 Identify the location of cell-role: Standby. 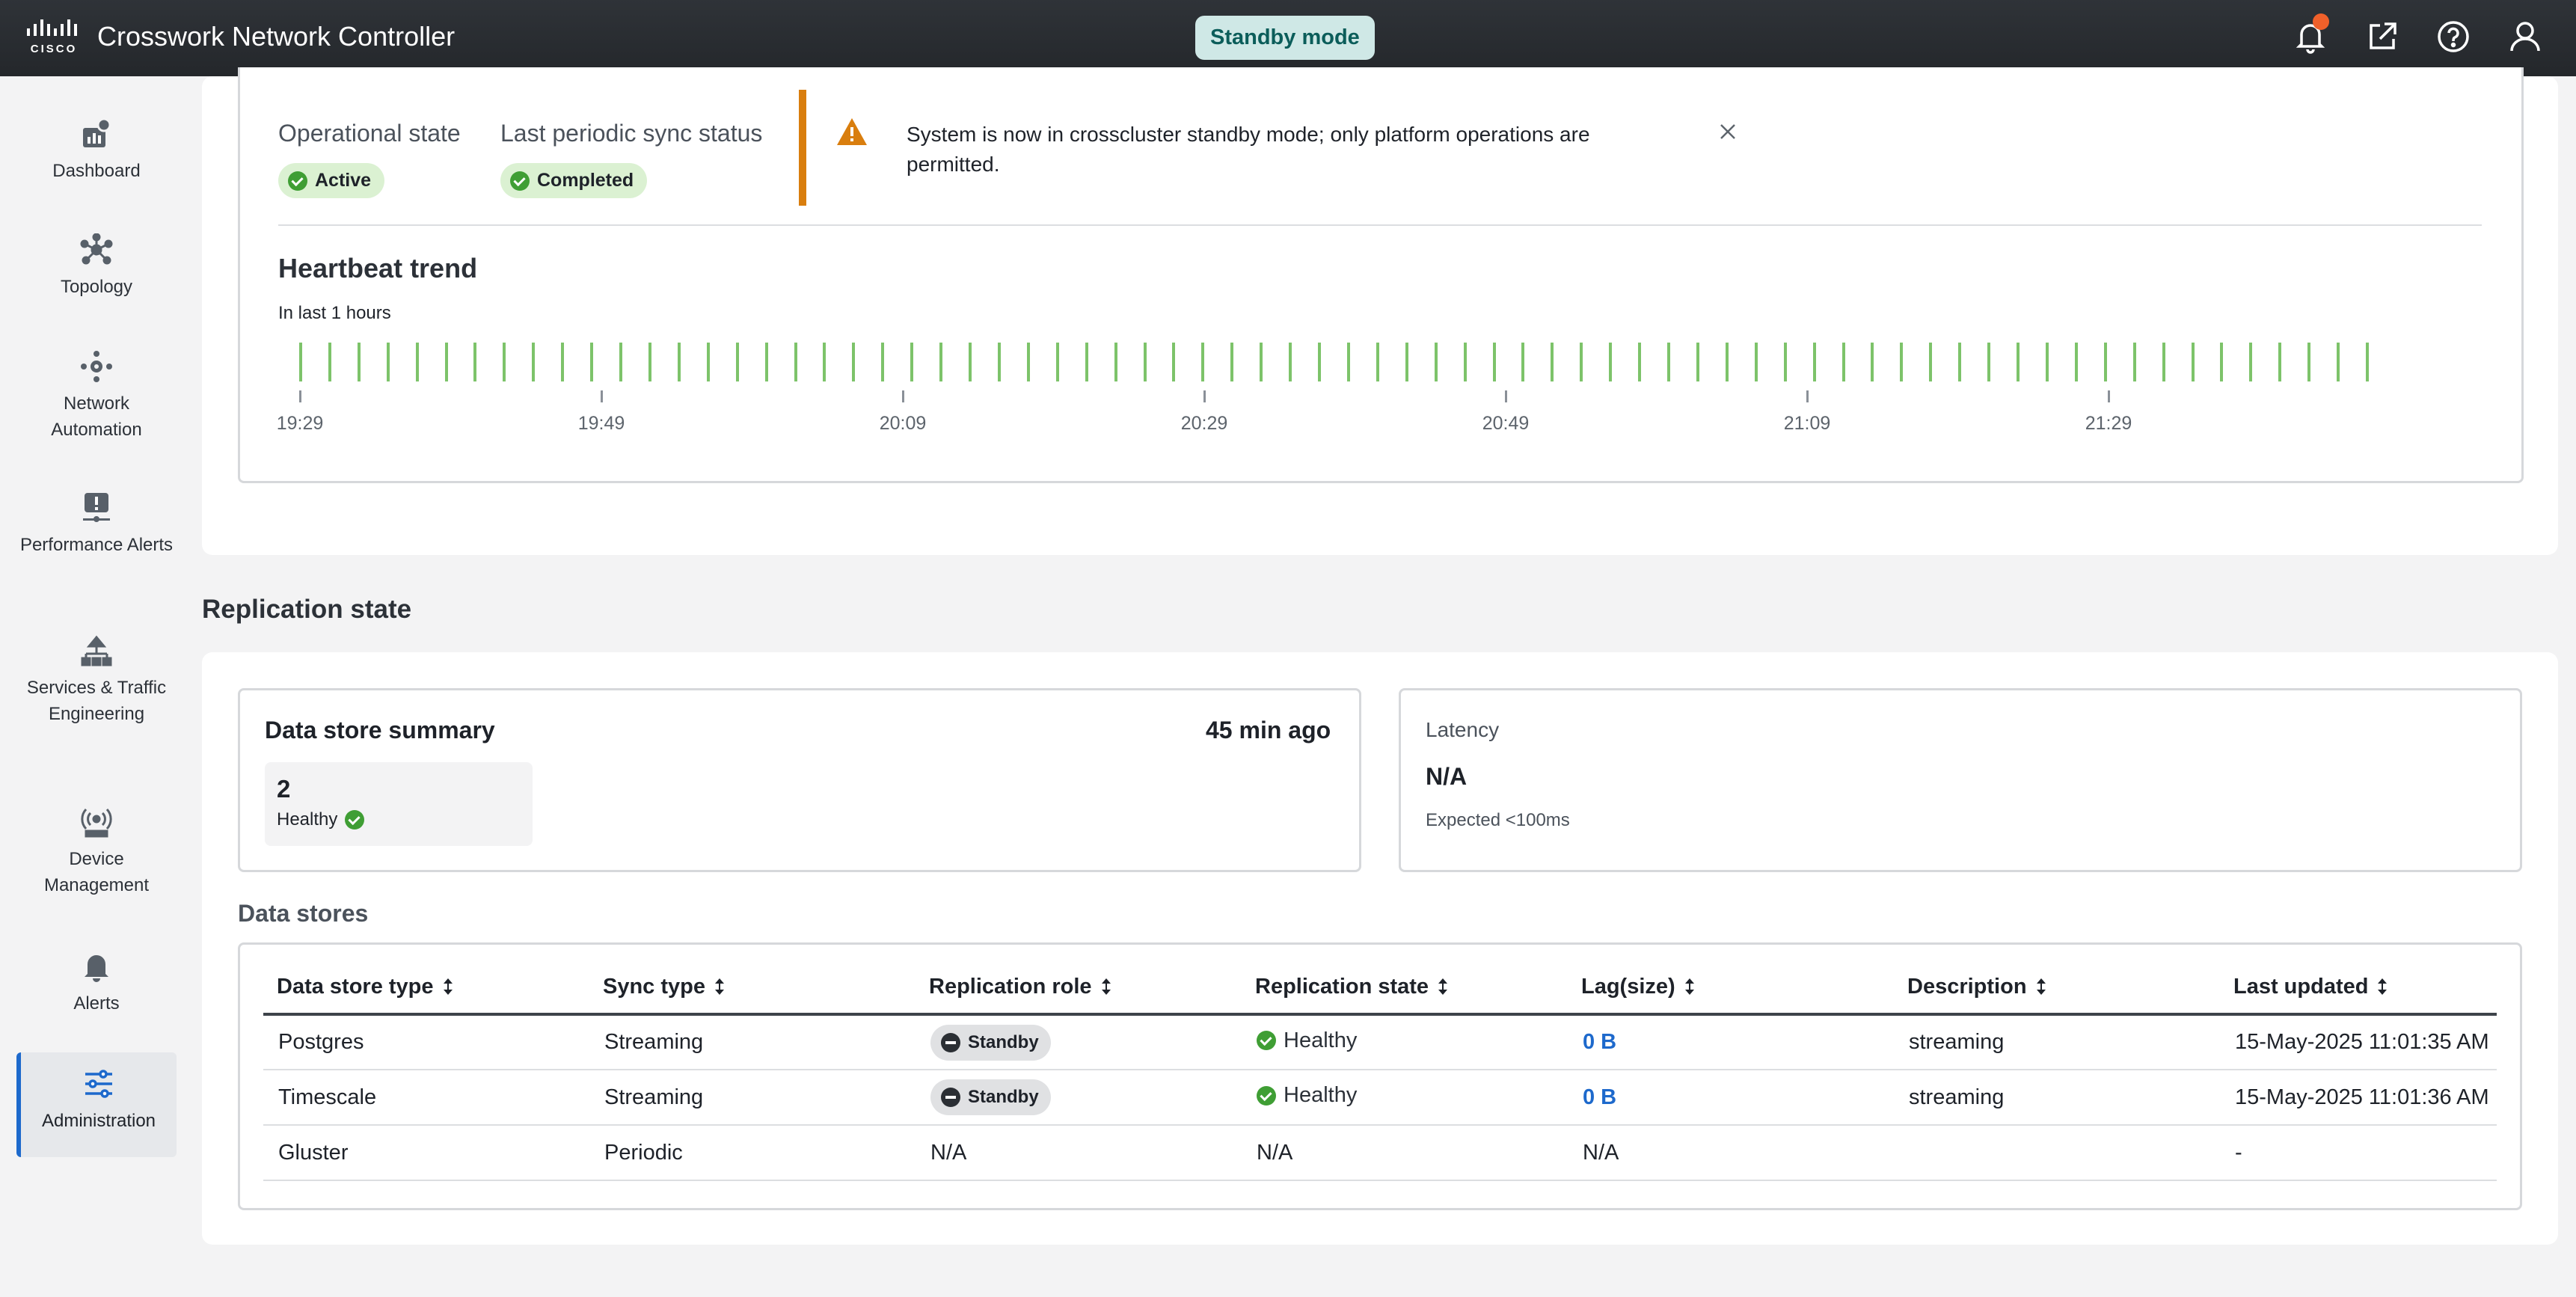
(1079, 1098).